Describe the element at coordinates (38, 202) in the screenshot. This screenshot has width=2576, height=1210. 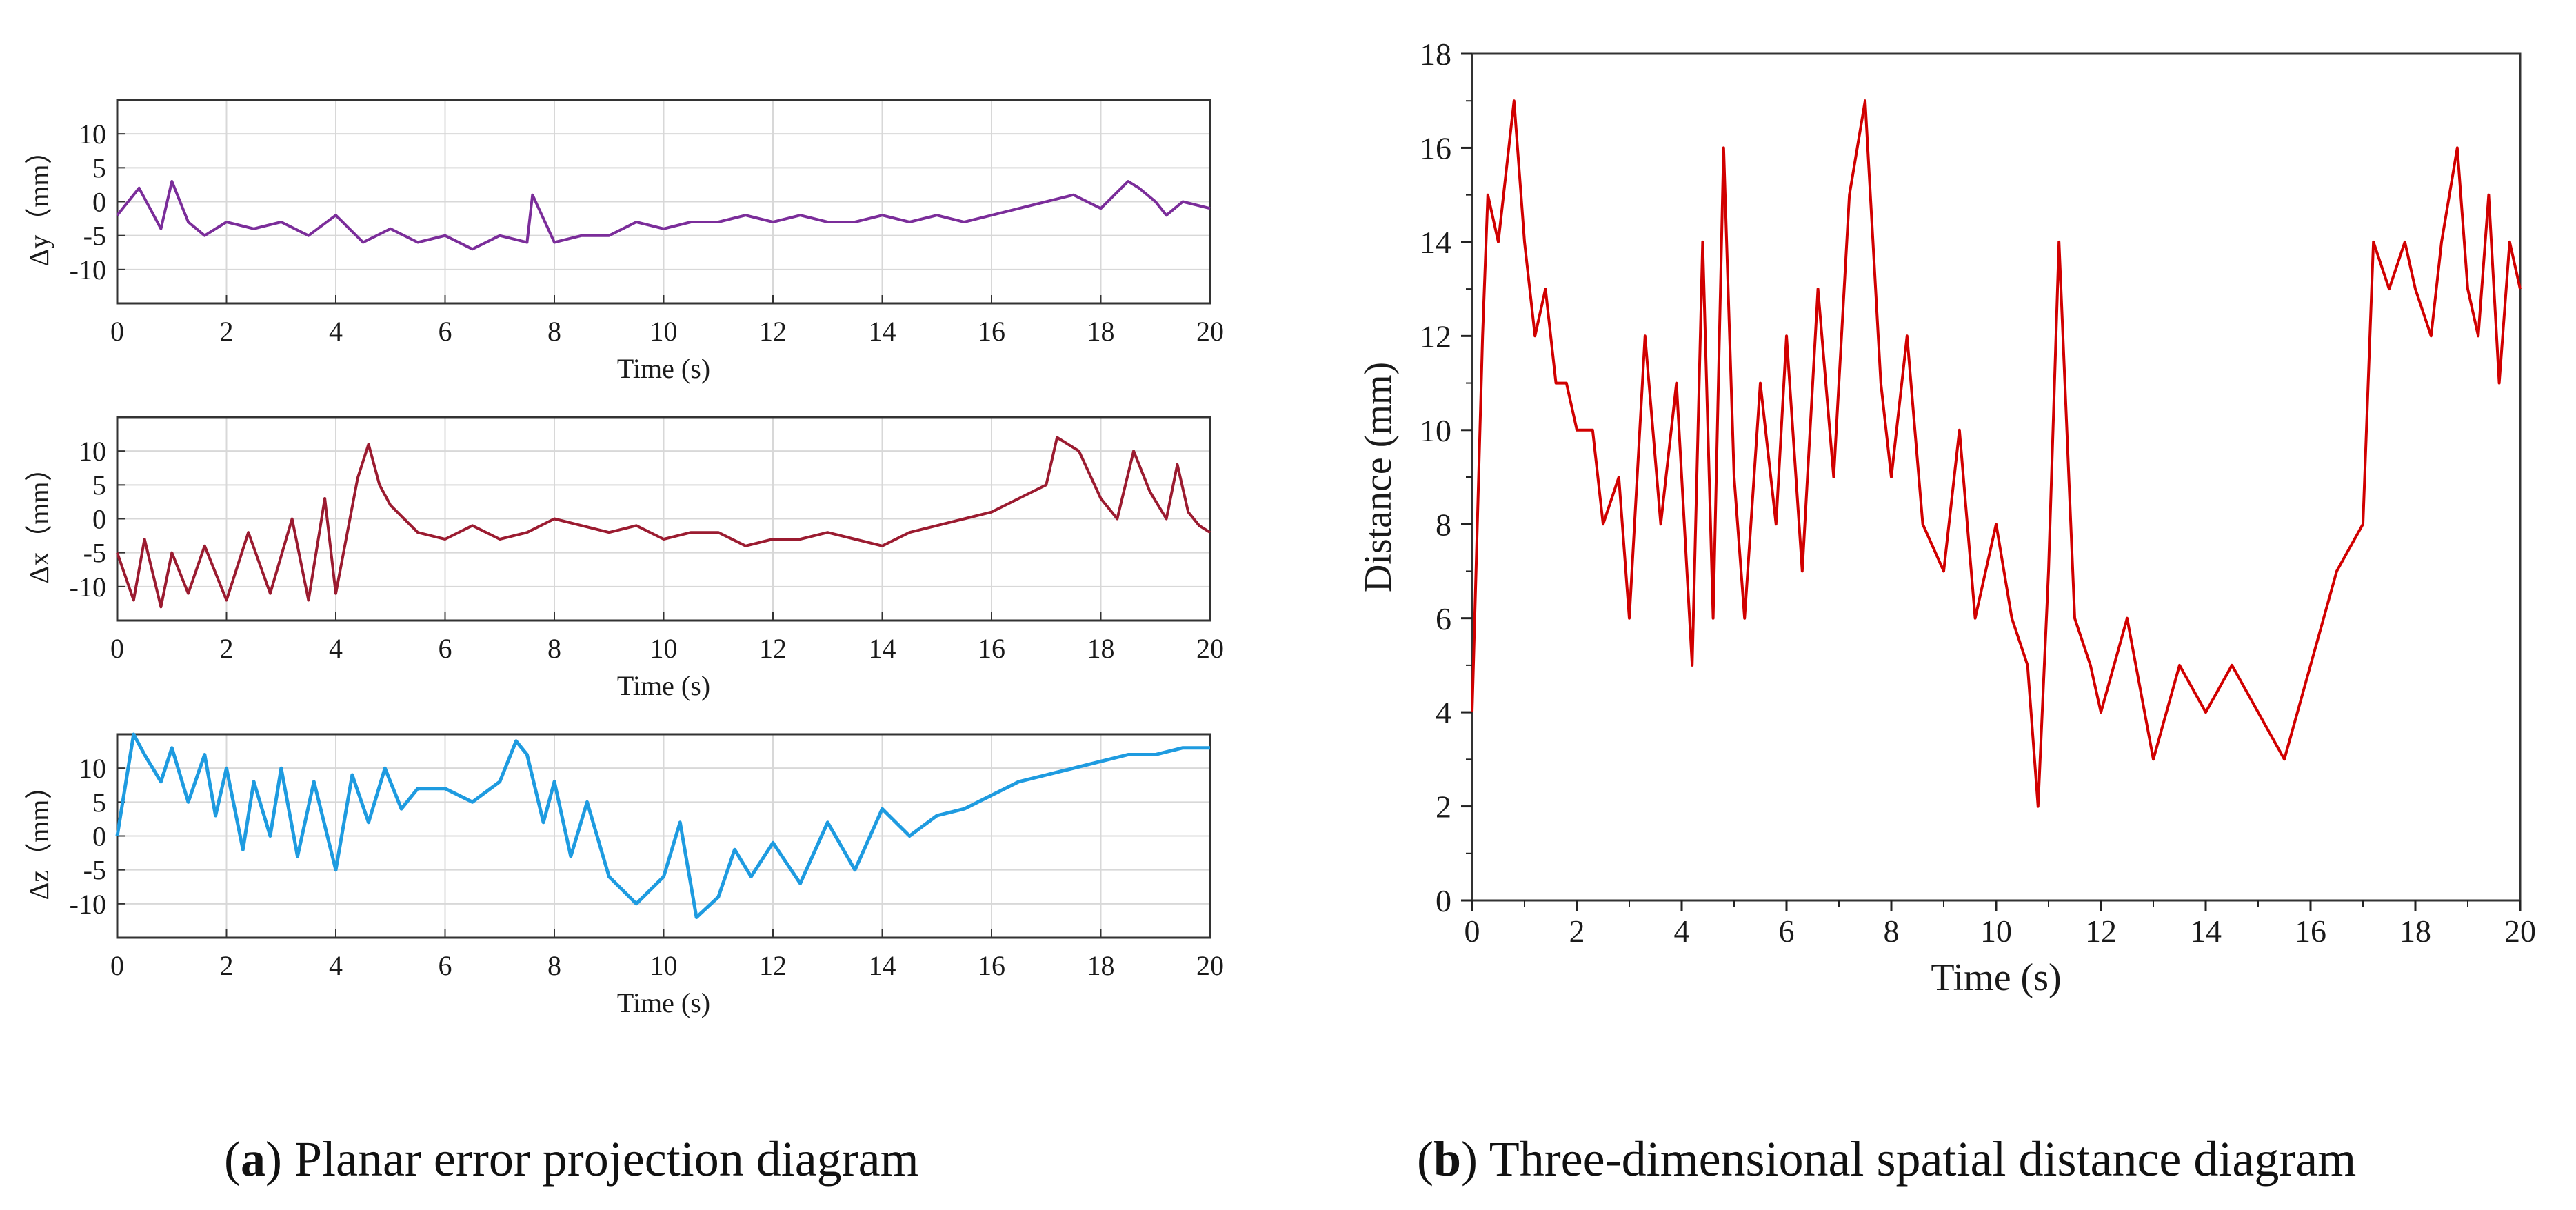
I see `y-axis-label: Δy（mm）` at that location.